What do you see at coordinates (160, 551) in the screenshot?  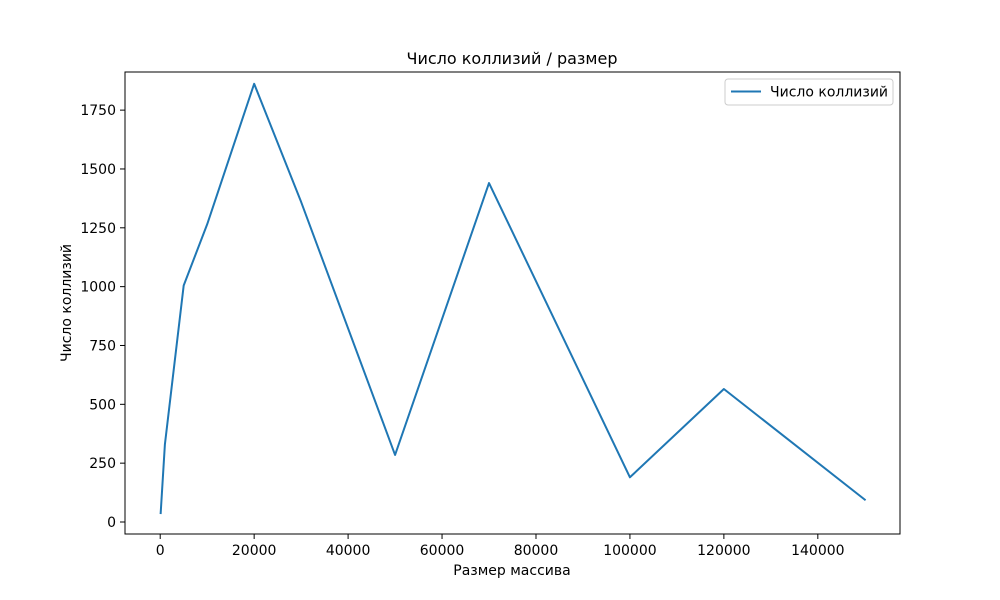 I see `x-tick-label: 0` at bounding box center [160, 551].